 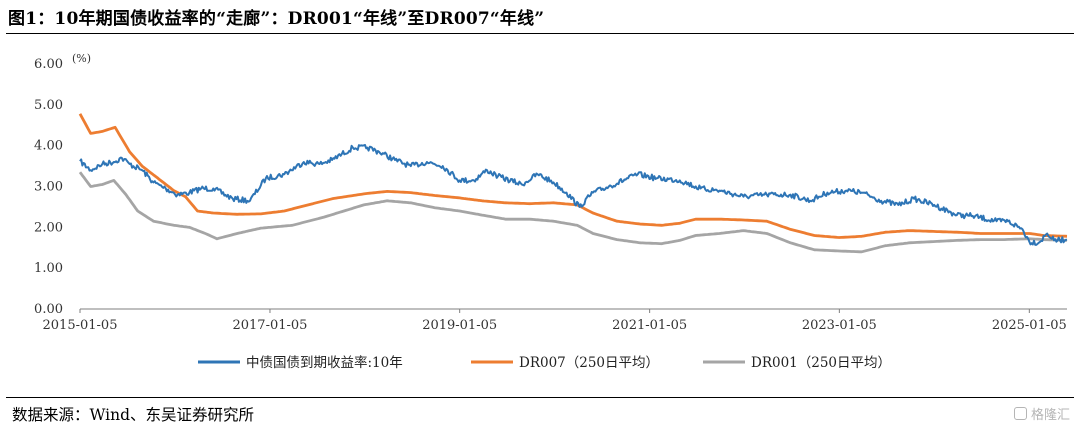 What do you see at coordinates (540, 397) in the screenshot?
I see `source-rule` at bounding box center [540, 397].